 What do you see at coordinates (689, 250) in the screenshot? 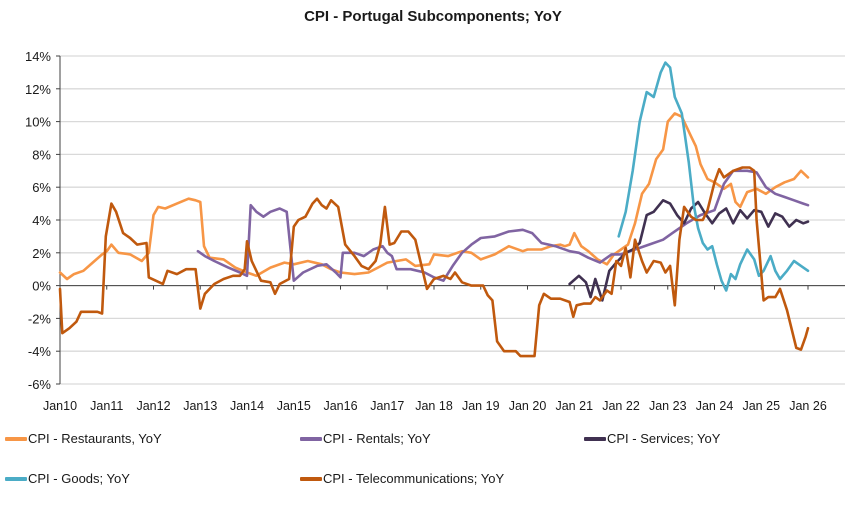
I see `series-line-services` at bounding box center [689, 250].